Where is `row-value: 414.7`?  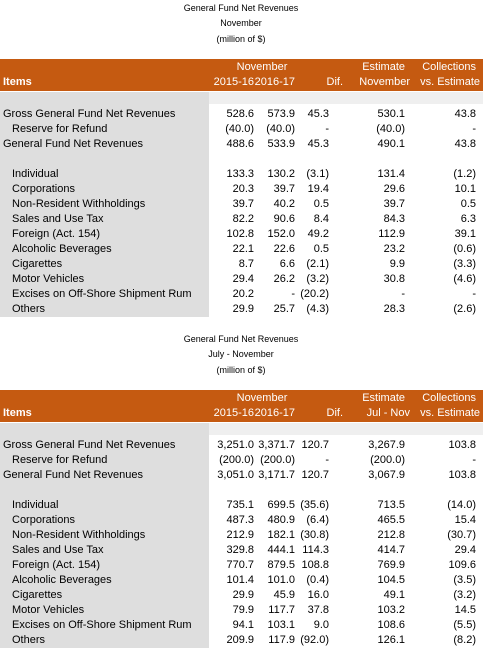
row-value: 414.7 is located at coordinates (391, 550).